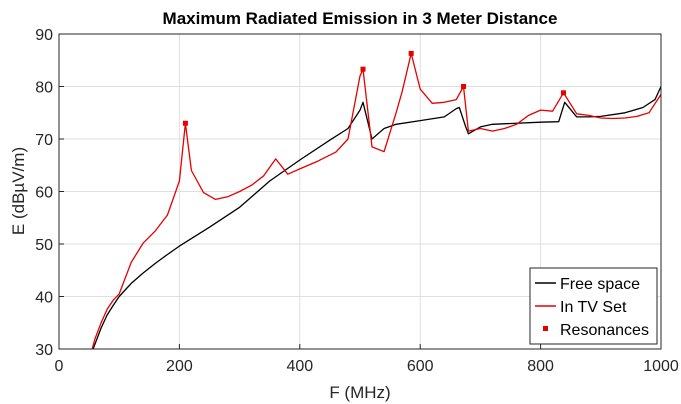 Image resolution: width=681 pixels, height=404 pixels. Describe the element at coordinates (600, 284) in the screenshot. I see `legend-label-free-space: Free space` at that location.